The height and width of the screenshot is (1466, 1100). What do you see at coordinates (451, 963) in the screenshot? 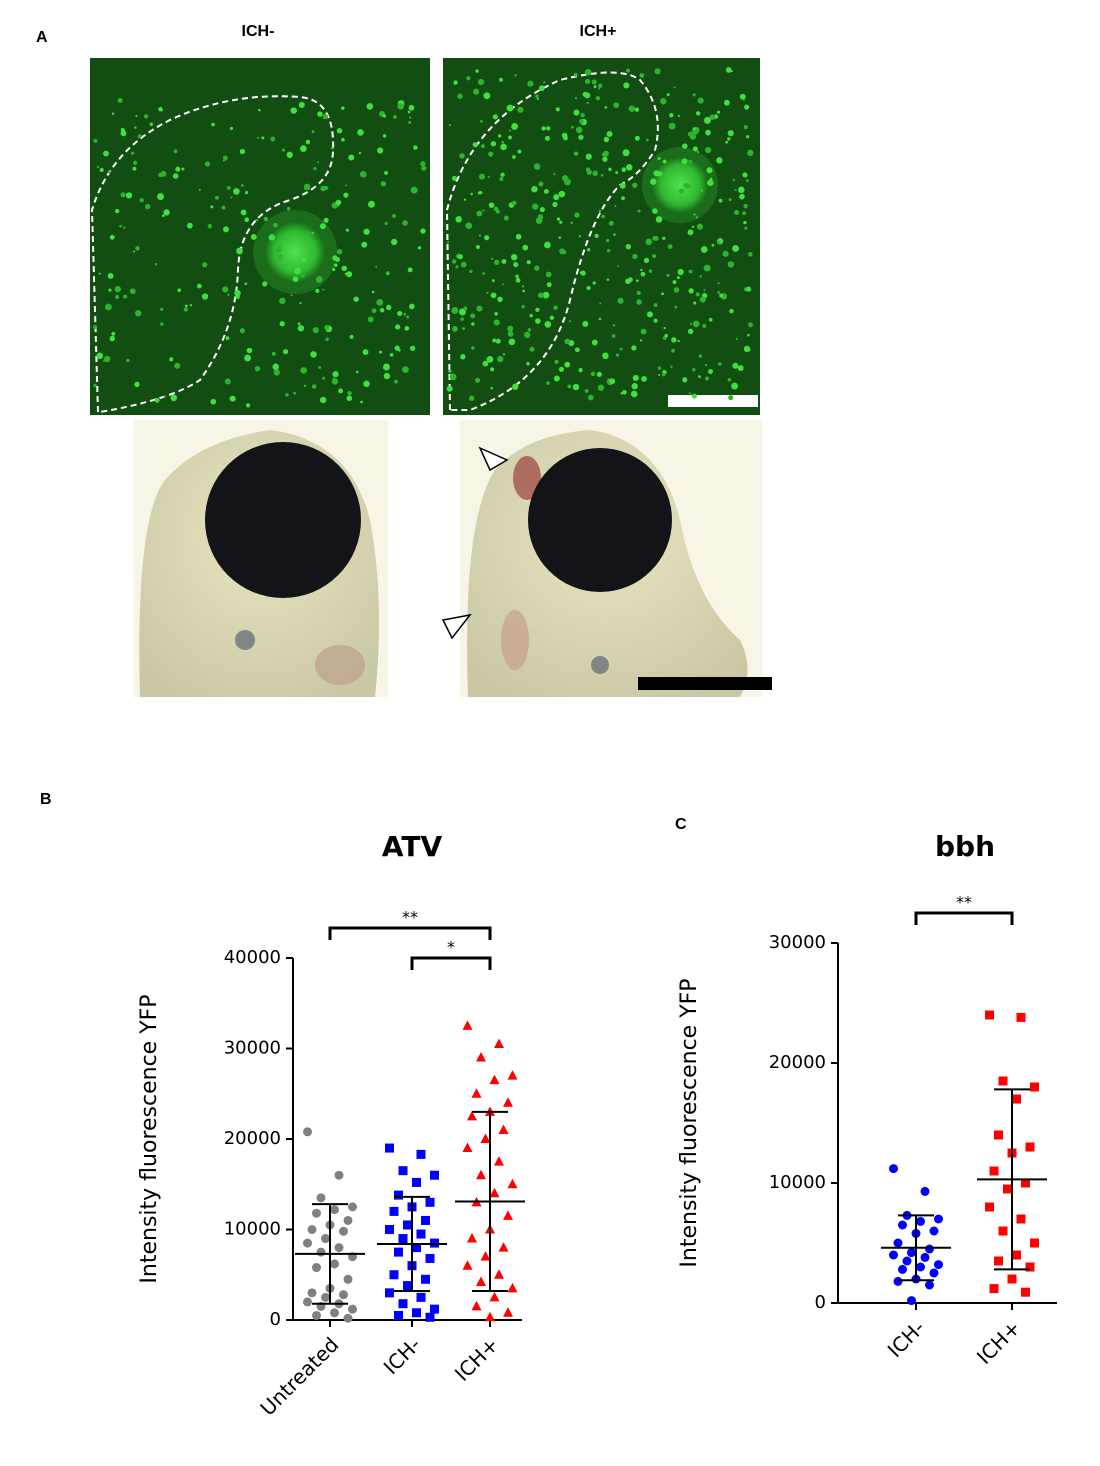
I see `significance-bracket` at bounding box center [451, 963].